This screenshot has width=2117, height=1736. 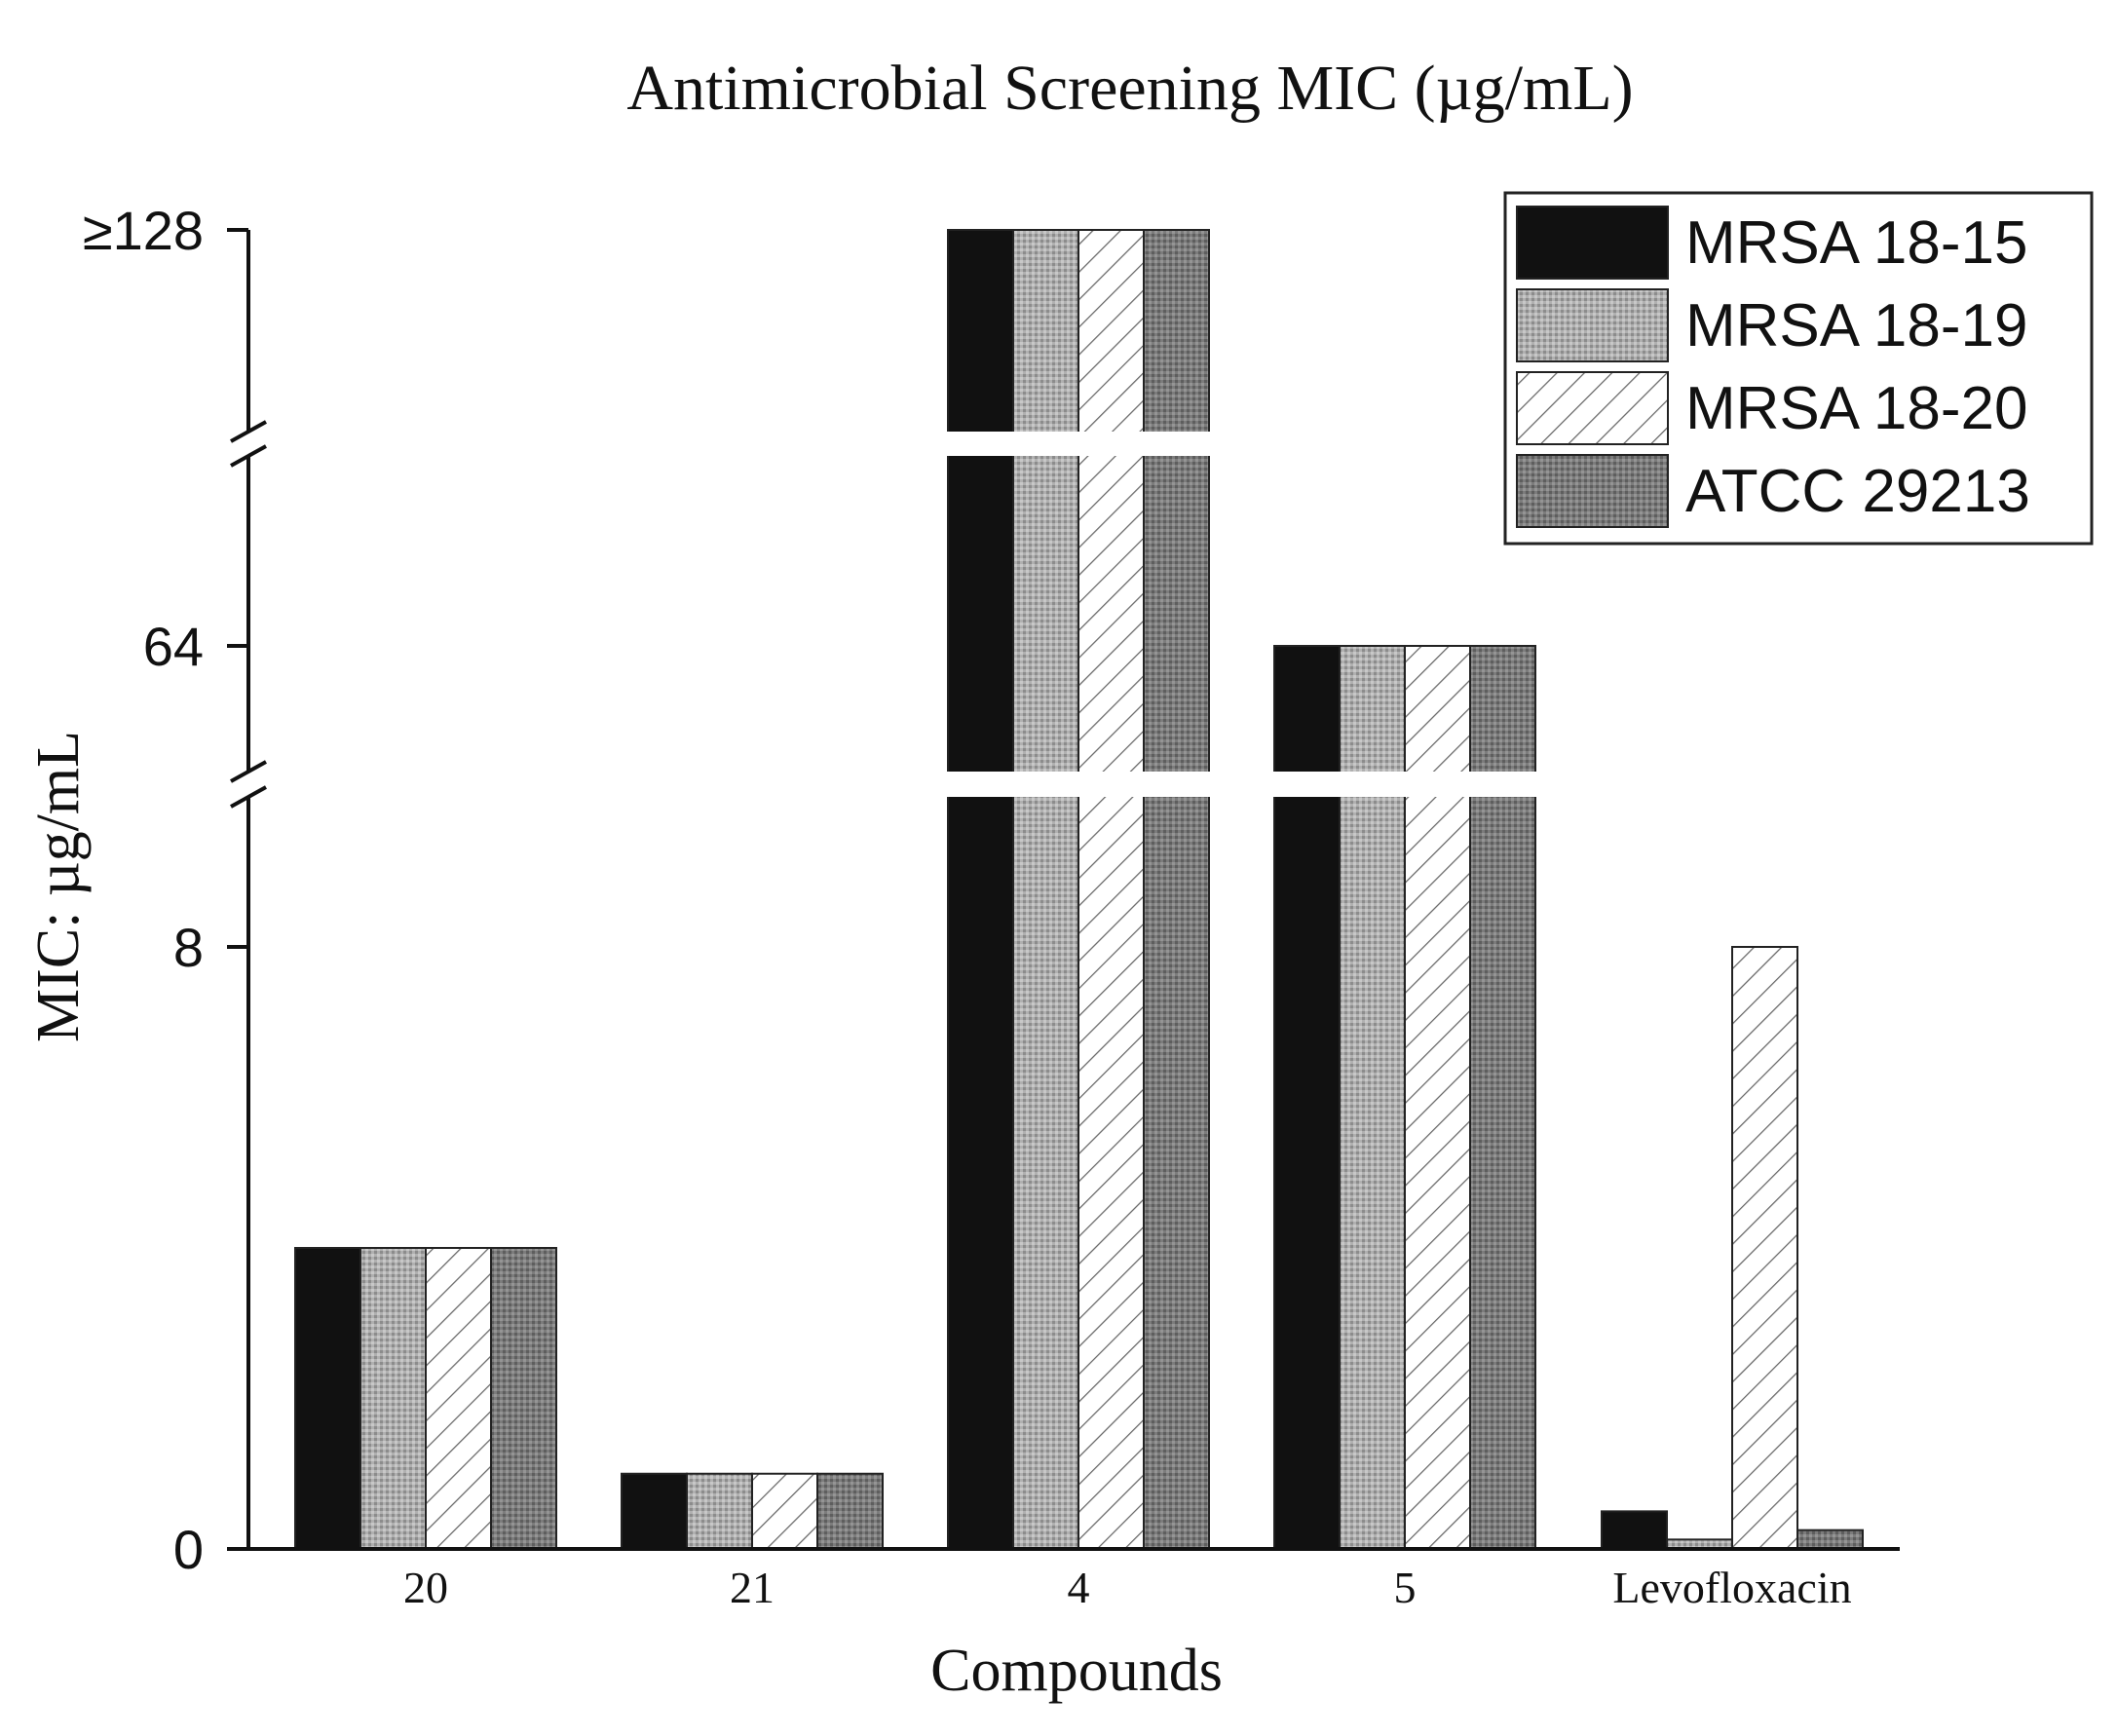 What do you see at coordinates (1856, 243) in the screenshot?
I see `legend-label-mrsa-18-15: MRSA 18-15` at bounding box center [1856, 243].